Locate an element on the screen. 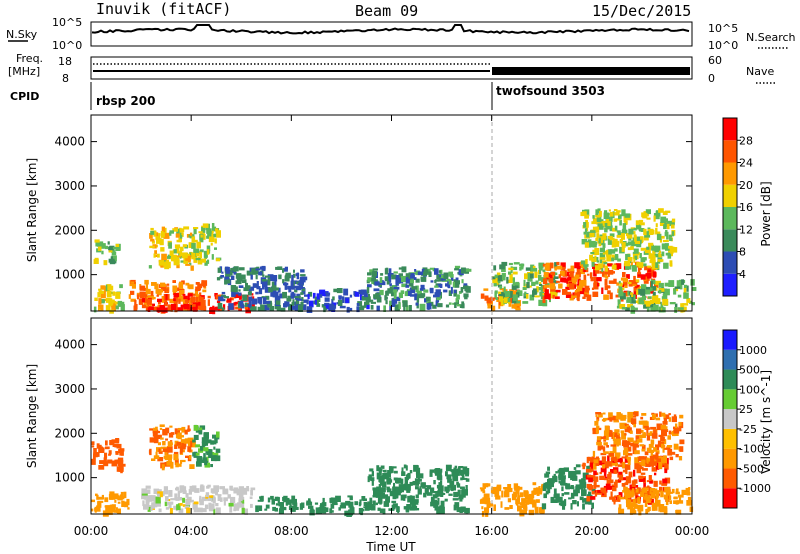 The image size is (800, 554). power-colorbar-label: Power [dB] is located at coordinates (766, 213).